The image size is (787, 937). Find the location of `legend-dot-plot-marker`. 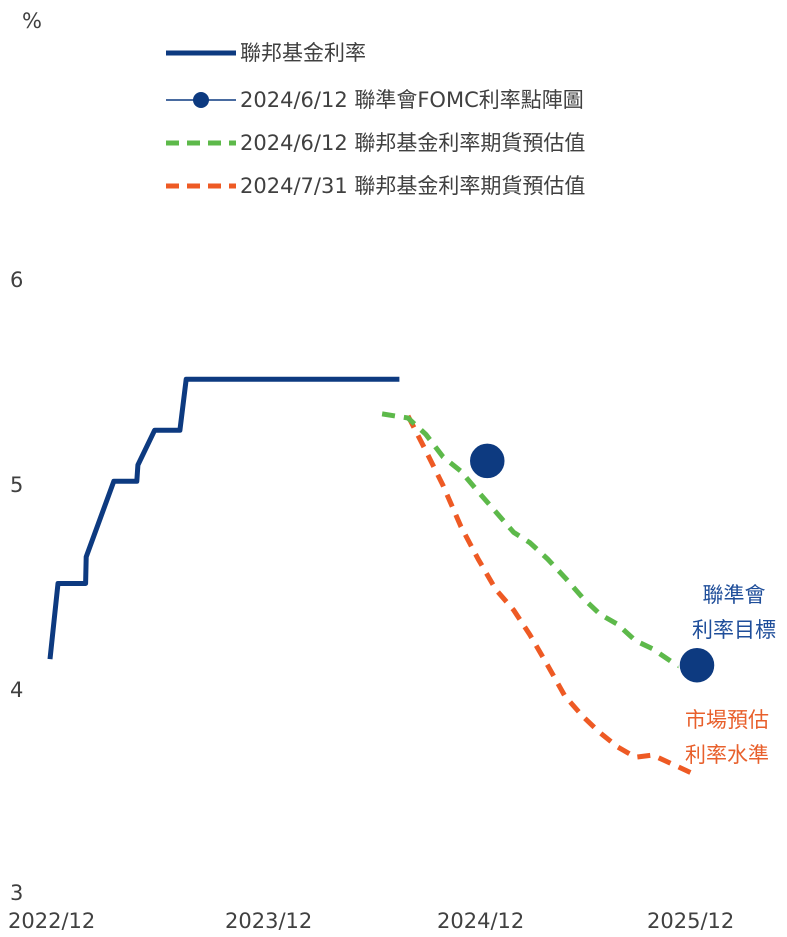

legend-dot-plot-marker is located at coordinates (201, 100).